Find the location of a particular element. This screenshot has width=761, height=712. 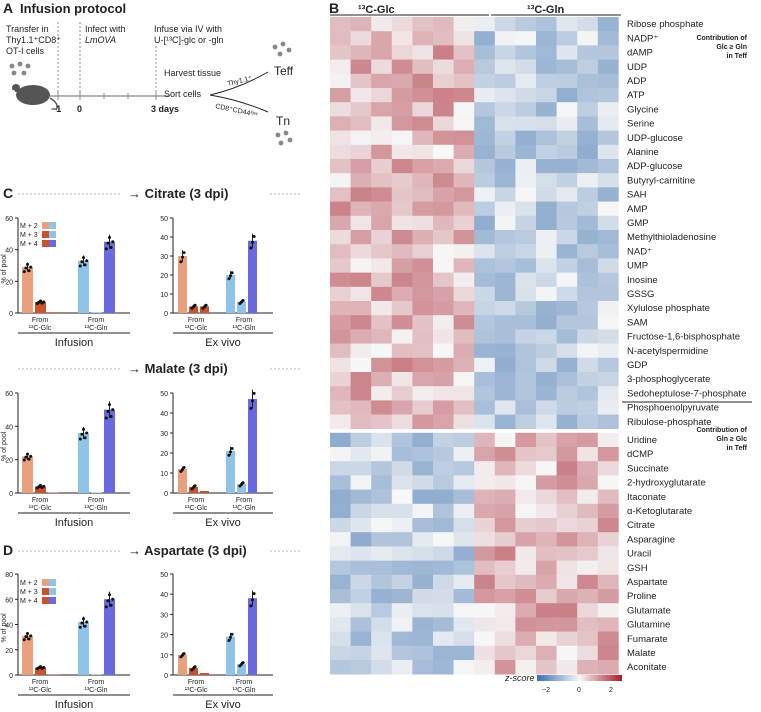

zscore-tick-pos: 2 is located at coordinates (611, 690).